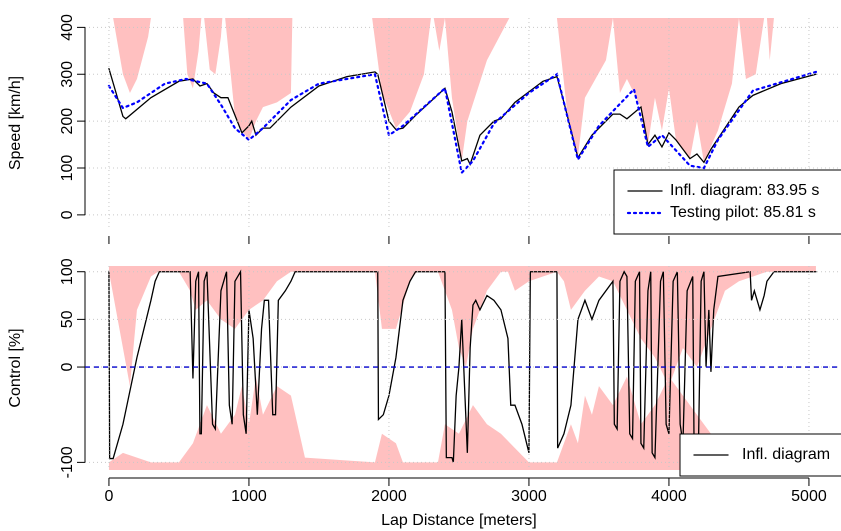 The width and height of the screenshot is (841, 531). Describe the element at coordinates (67, 121) in the screenshot. I see `y-tick-label: 200` at that location.